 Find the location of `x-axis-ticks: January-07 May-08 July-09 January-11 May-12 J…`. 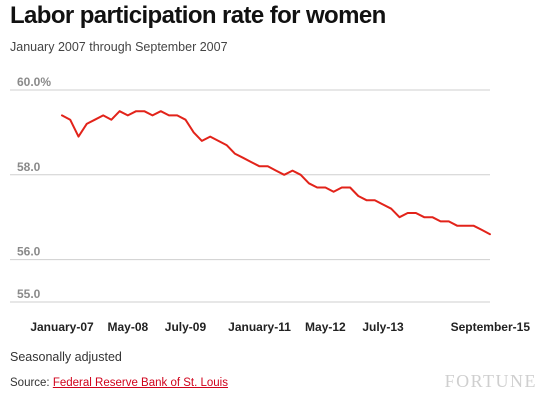

x-axis-ticks: January-07 May-08 July-09 January-11 May-12 J… is located at coordinates (280, 327).